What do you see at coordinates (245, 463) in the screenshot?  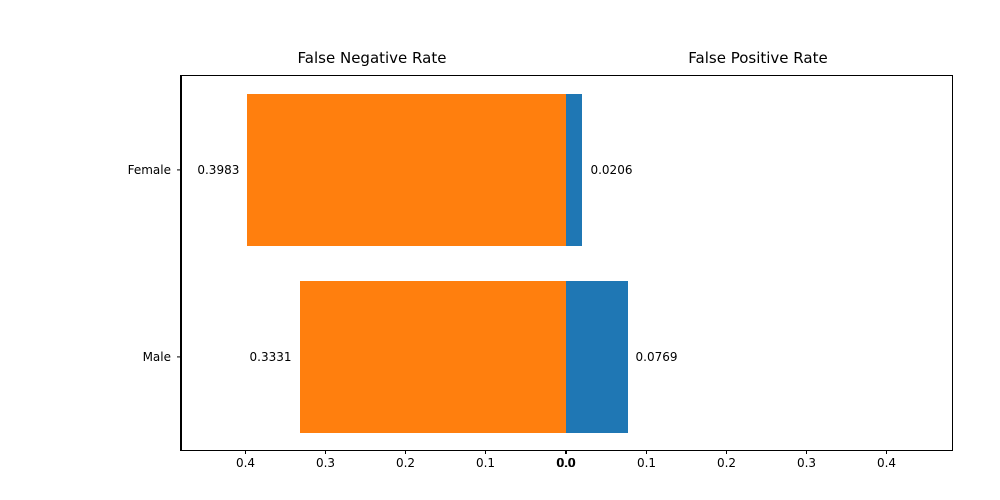 I see `x-tick-label-left-0-4: 0.4` at bounding box center [245, 463].